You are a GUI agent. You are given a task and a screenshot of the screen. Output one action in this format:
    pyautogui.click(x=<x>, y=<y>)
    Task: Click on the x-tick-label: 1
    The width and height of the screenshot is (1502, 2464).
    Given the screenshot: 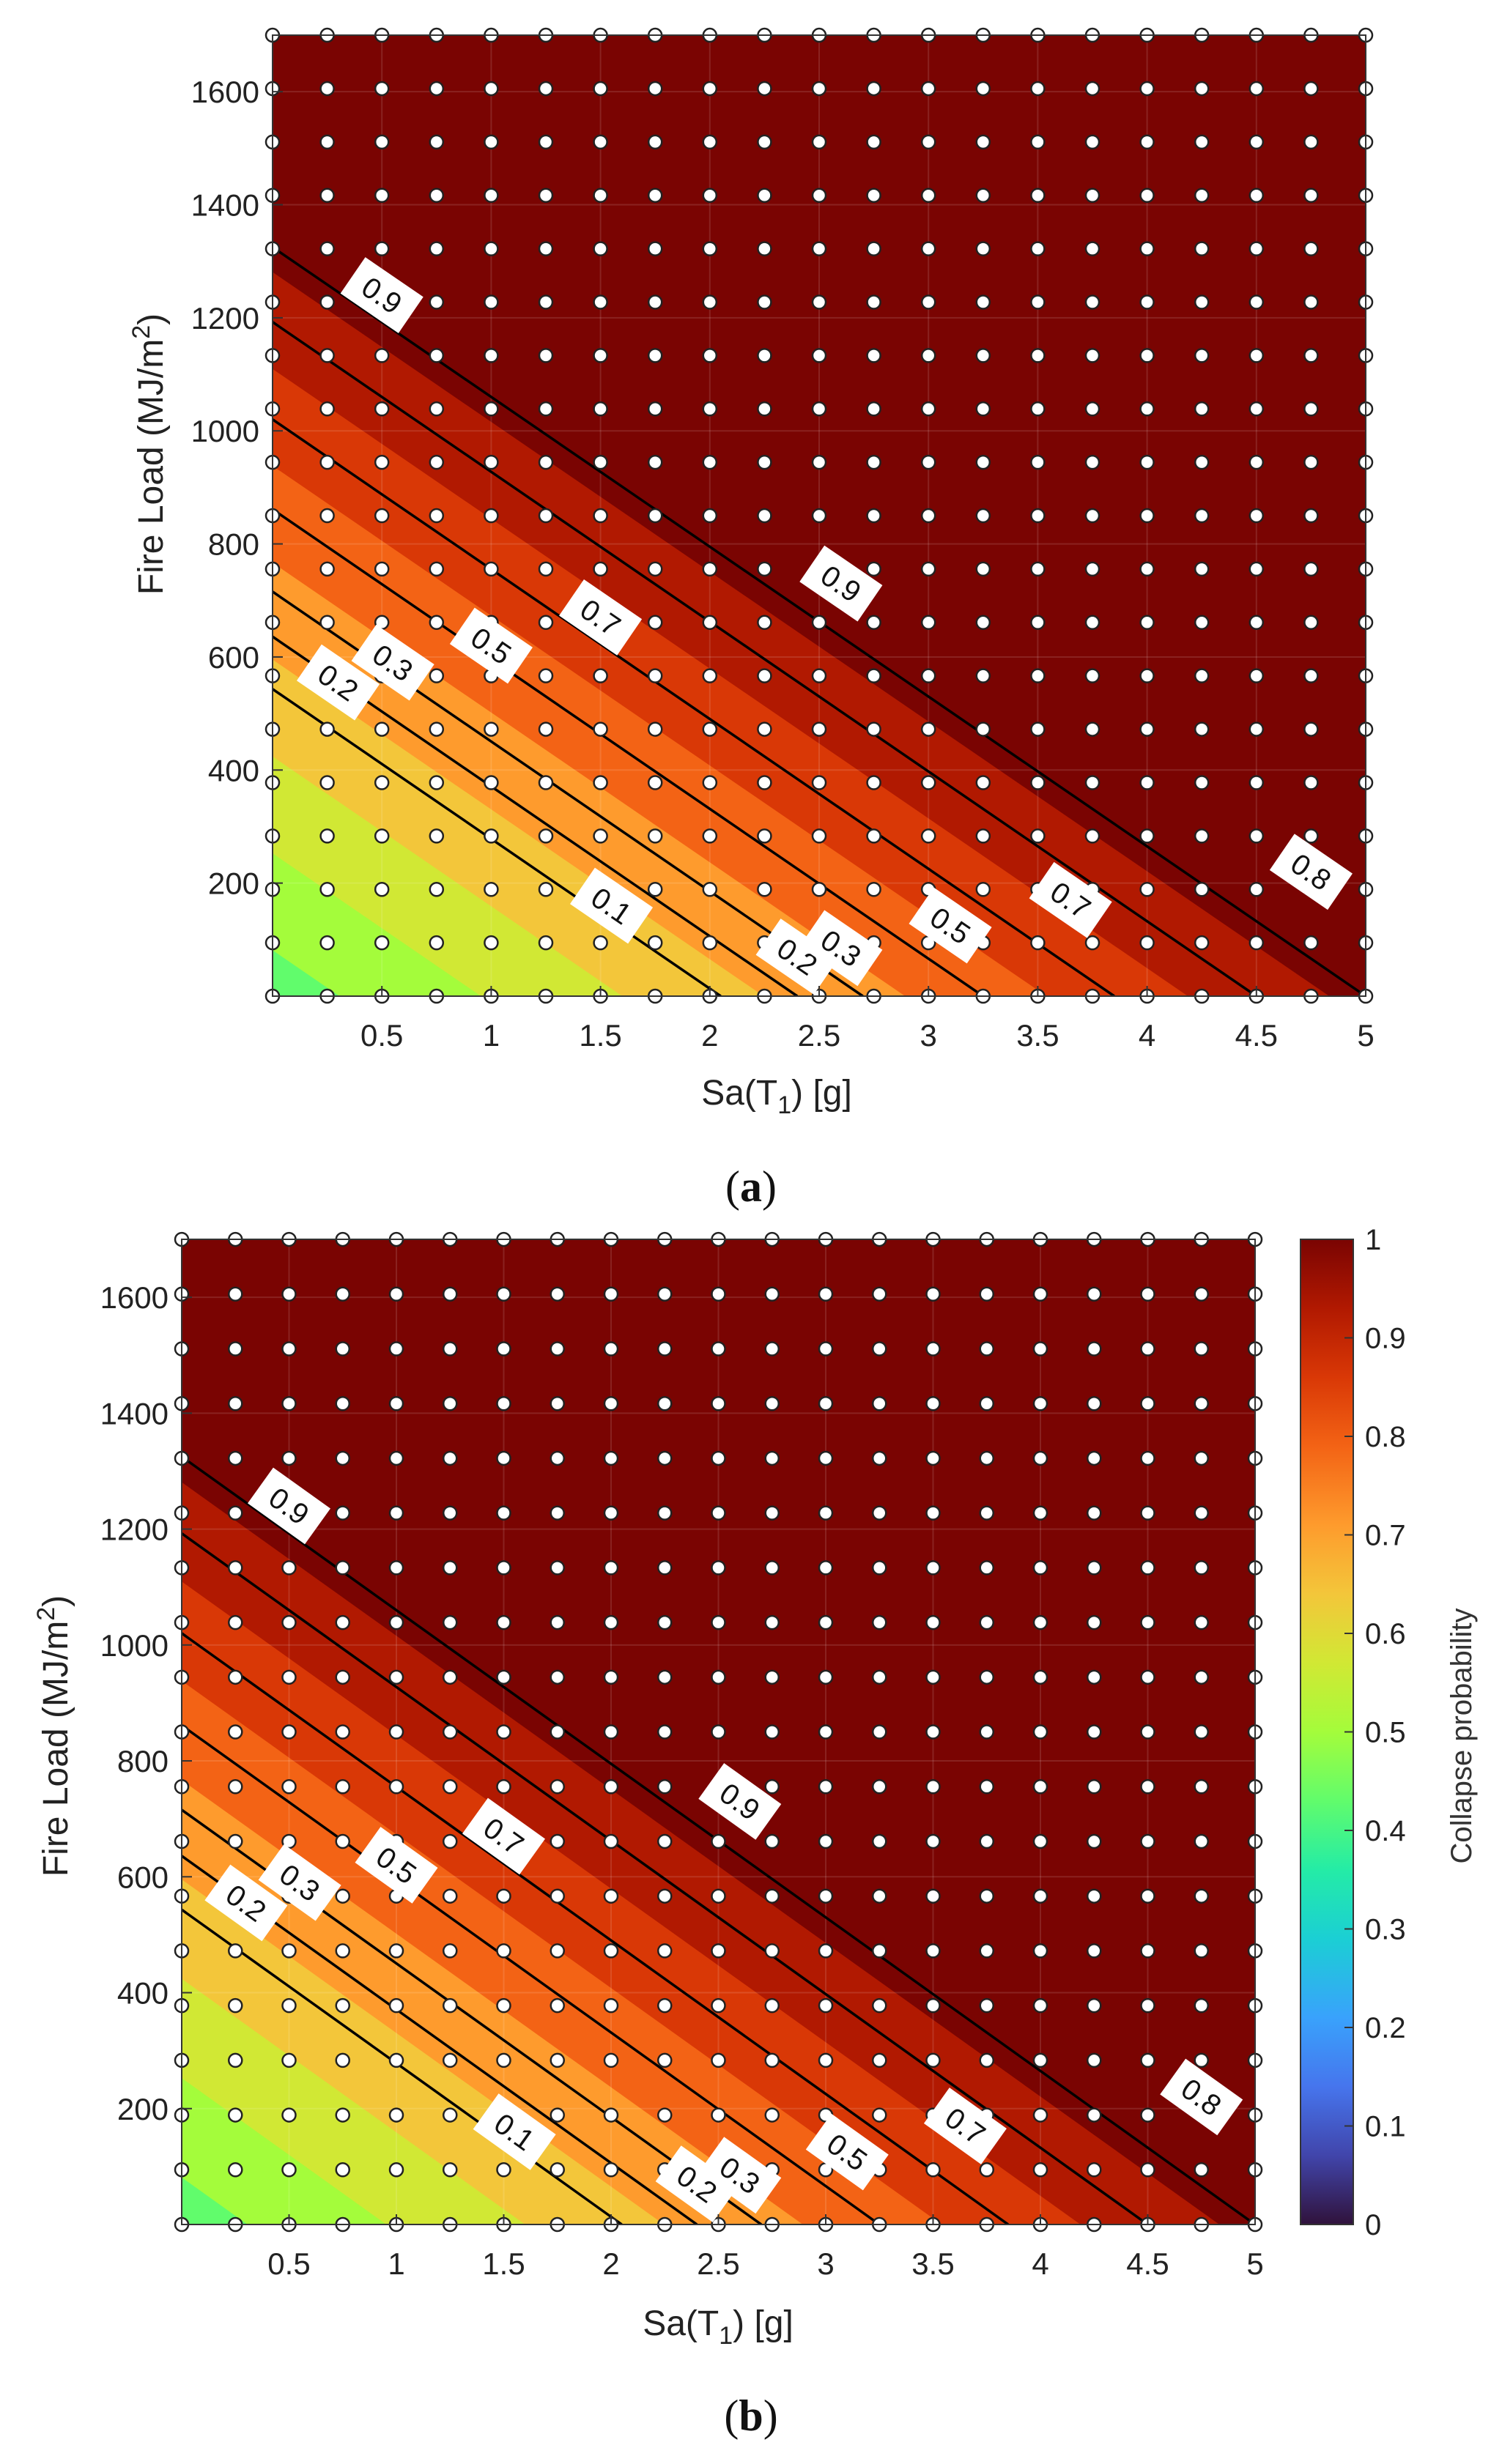 What is the action you would take?
    pyautogui.click(x=396, y=2263)
    